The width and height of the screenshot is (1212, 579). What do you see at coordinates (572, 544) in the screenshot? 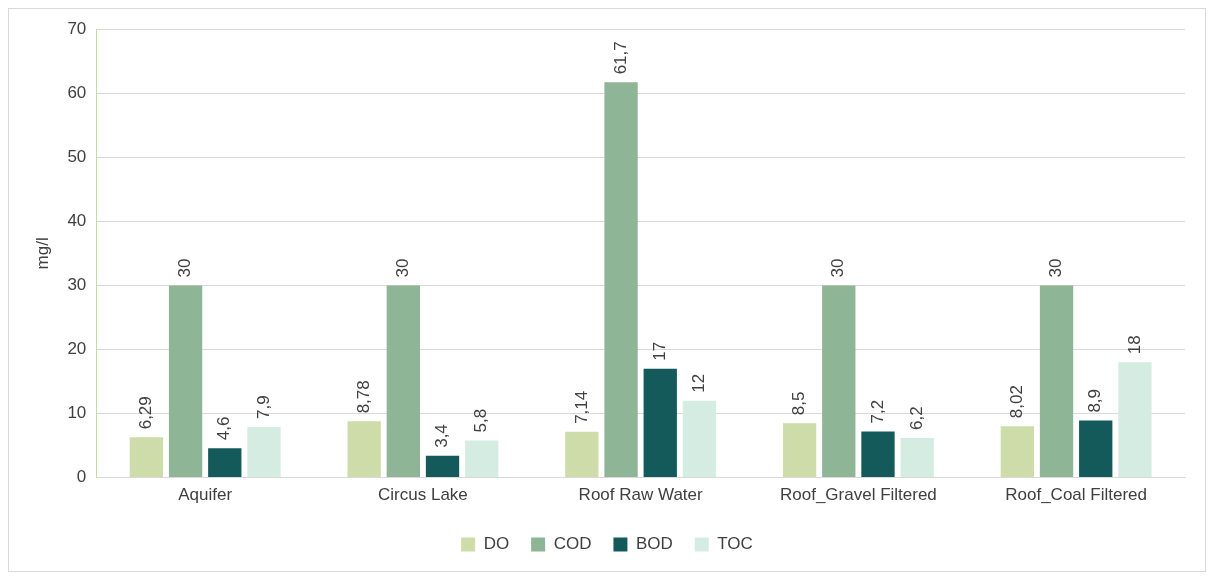
I see `legend-label: COD` at bounding box center [572, 544].